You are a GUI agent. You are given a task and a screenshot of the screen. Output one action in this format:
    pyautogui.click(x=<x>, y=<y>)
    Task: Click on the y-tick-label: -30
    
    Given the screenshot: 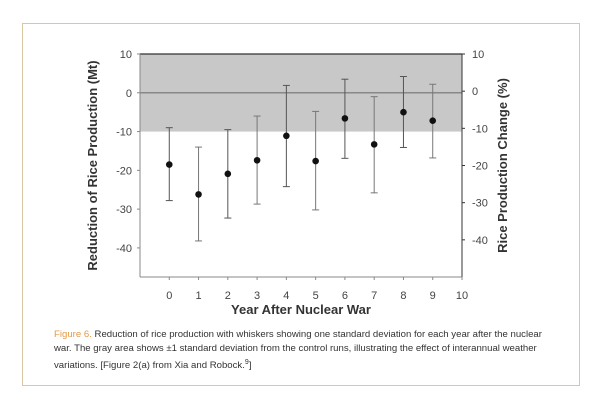 What is the action you would take?
    pyautogui.click(x=124, y=210)
    